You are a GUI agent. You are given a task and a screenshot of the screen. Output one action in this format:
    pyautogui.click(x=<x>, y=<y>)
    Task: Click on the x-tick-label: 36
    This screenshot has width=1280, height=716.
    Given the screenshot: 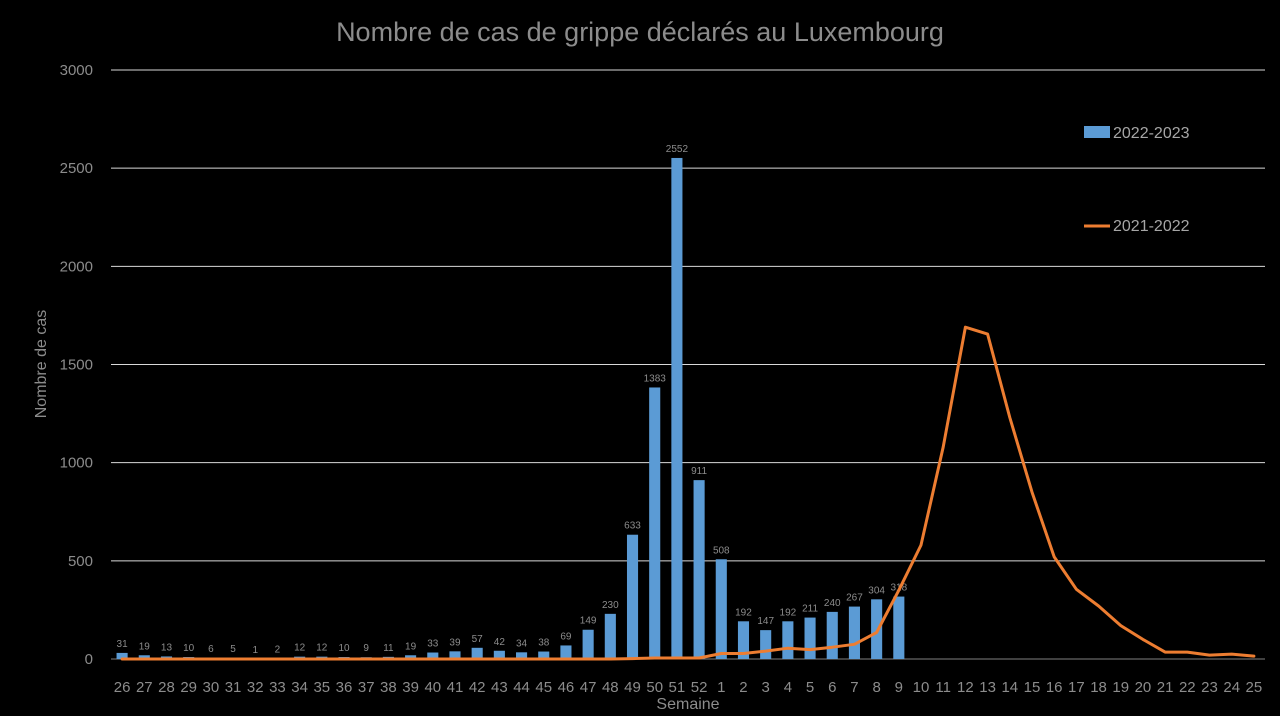 What is the action you would take?
    pyautogui.click(x=344, y=687)
    